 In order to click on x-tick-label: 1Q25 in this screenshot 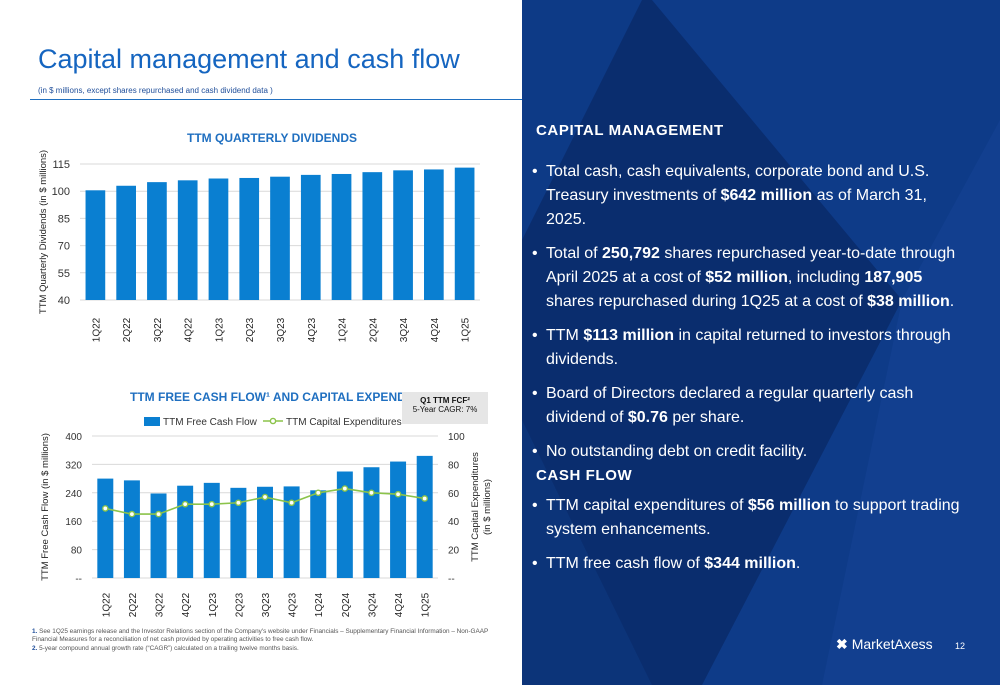, I will do `click(426, 604)`.